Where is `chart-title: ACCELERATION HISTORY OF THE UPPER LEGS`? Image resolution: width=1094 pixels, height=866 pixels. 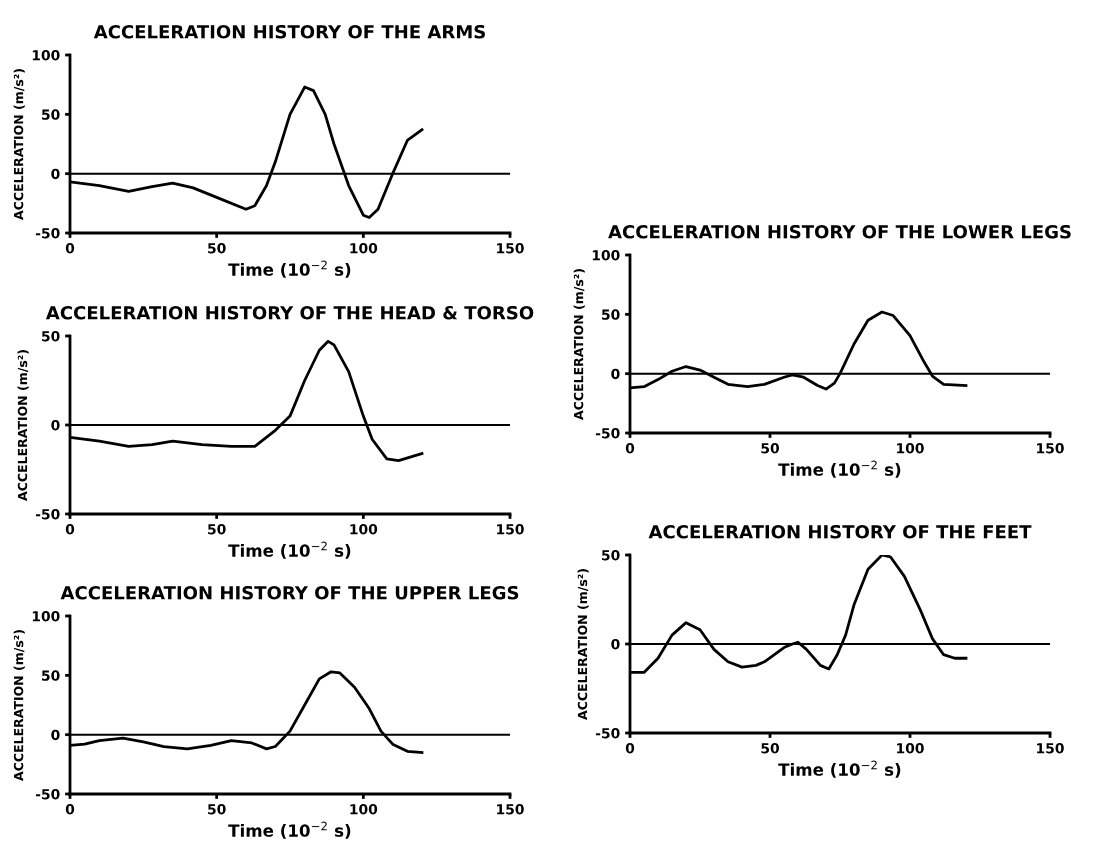
chart-title: ACCELERATION HISTORY OF THE UPPER LEGS is located at coordinates (289, 592).